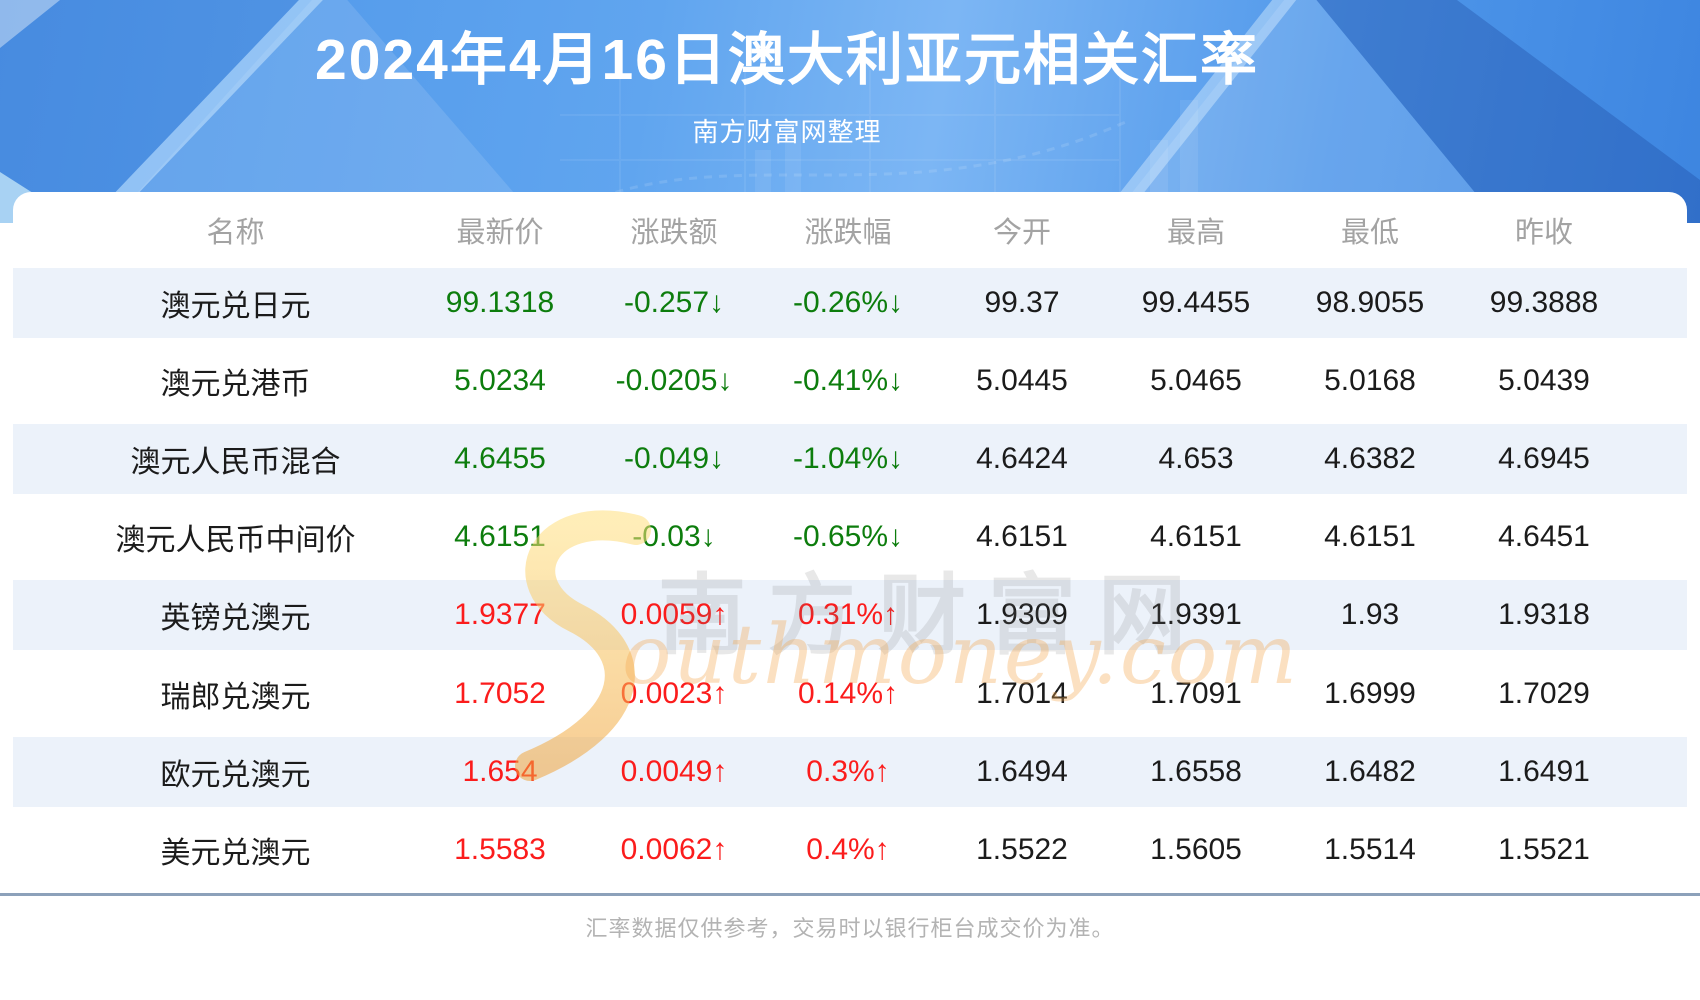 Image resolution: width=1700 pixels, height=1000 pixels. I want to click on name-cell: 瑞郎兑澳元, so click(235, 697).